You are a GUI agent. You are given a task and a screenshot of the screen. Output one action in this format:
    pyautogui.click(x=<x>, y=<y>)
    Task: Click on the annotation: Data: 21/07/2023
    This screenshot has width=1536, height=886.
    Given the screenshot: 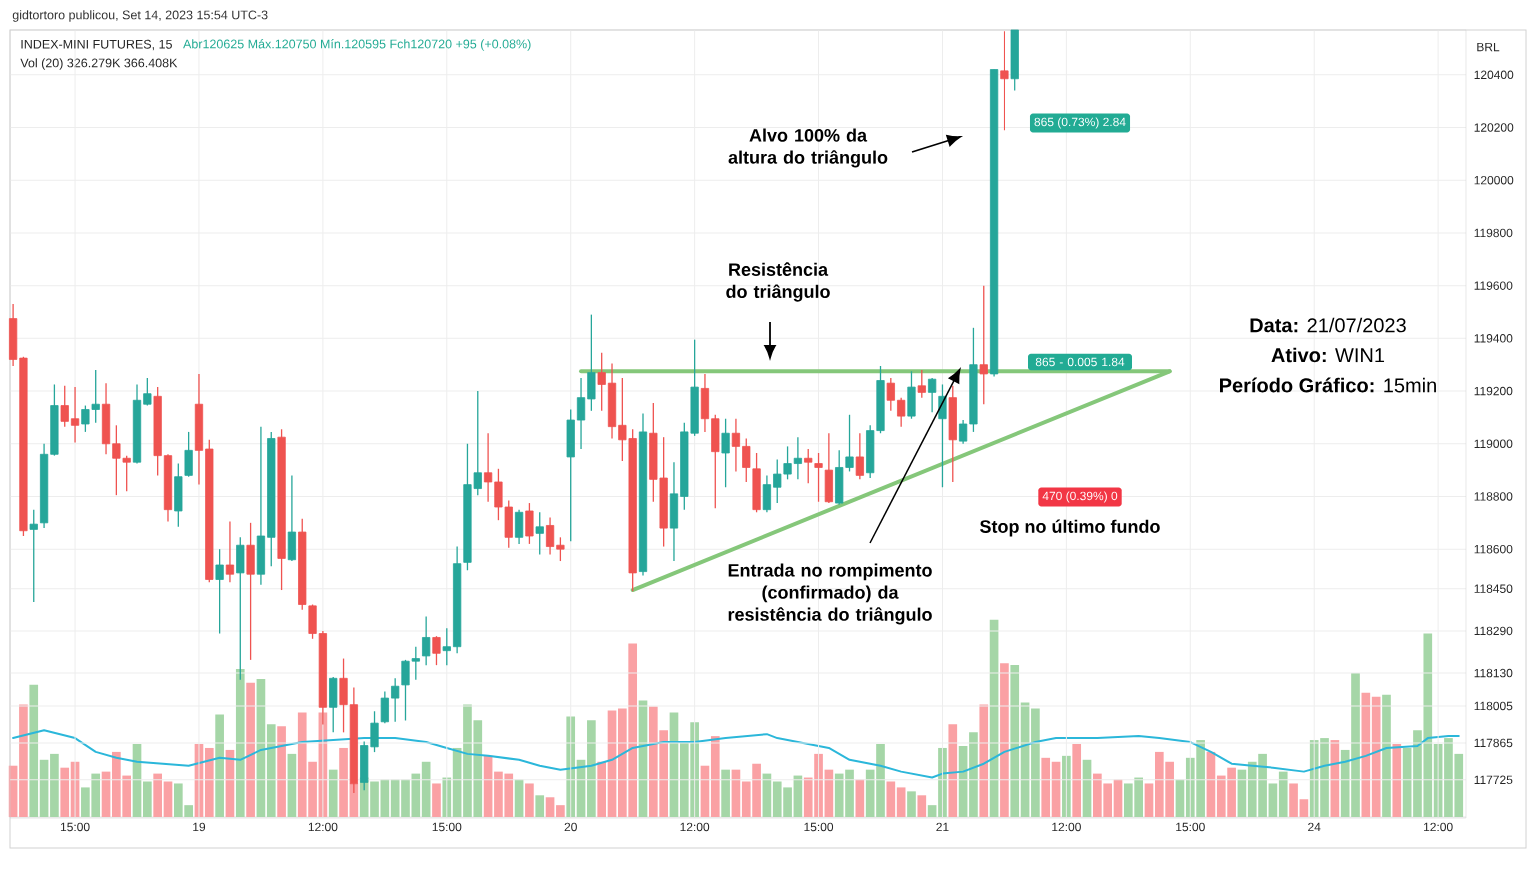 What is the action you would take?
    pyautogui.click(x=1328, y=325)
    